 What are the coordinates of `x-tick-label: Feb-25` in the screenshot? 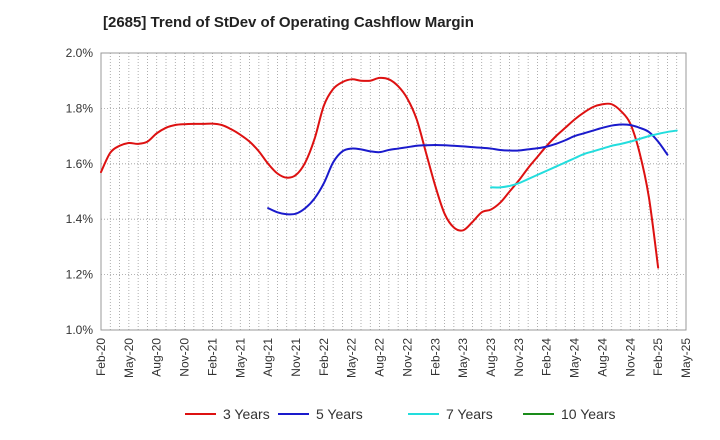 It's located at (658, 357).